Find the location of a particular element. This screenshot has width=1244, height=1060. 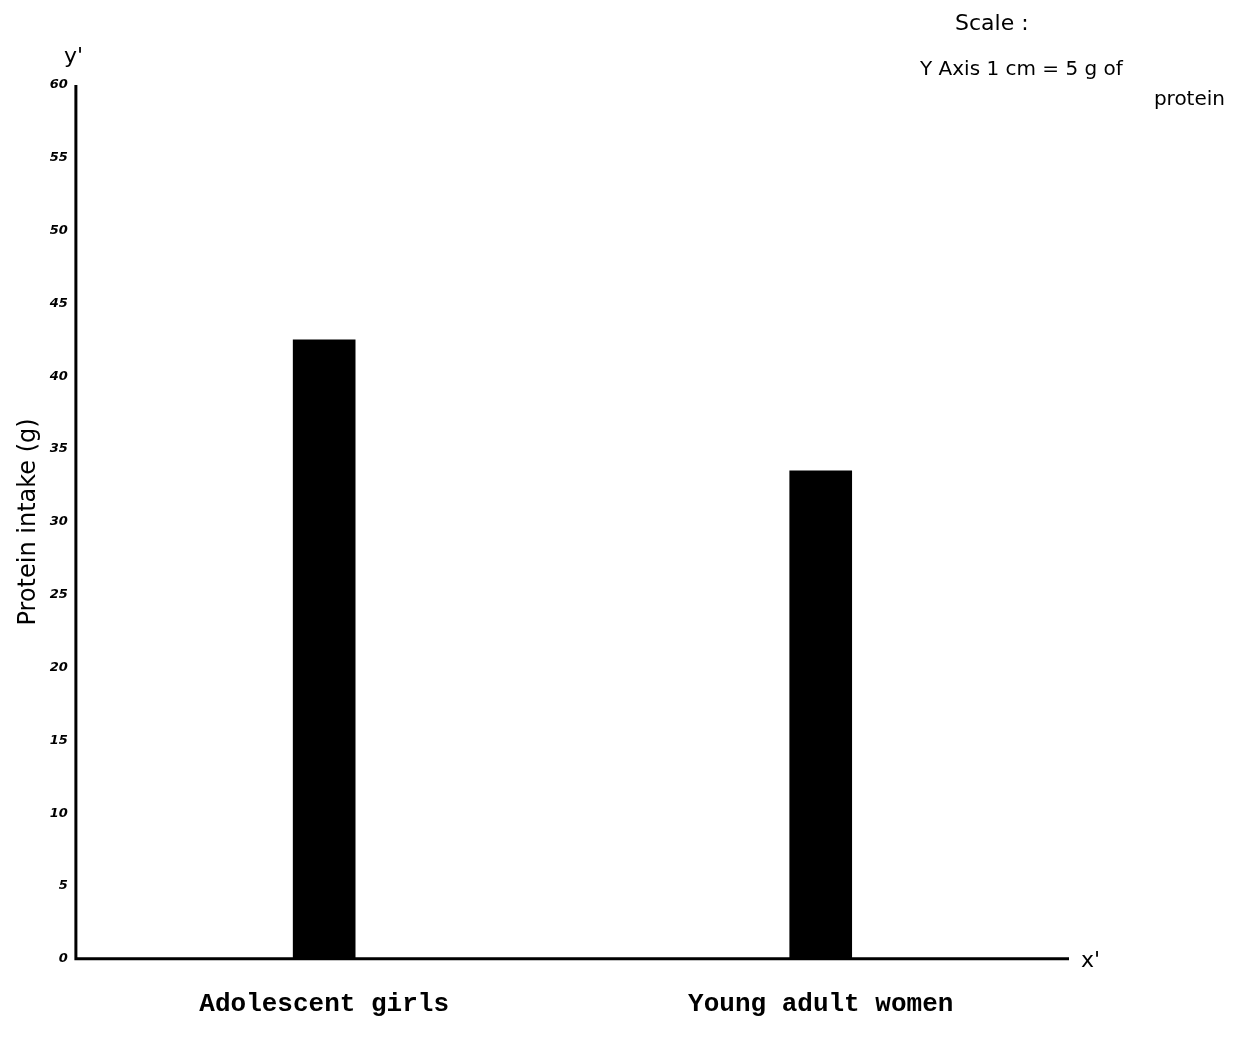

y-tick-label: 35 is located at coordinates (58, 448).